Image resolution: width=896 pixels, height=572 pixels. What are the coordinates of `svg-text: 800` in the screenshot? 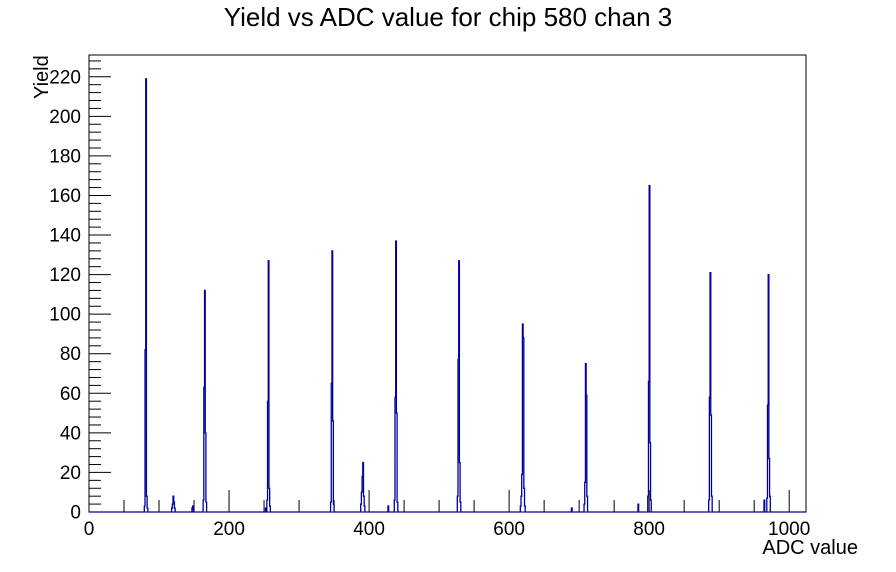 It's located at (649, 529).